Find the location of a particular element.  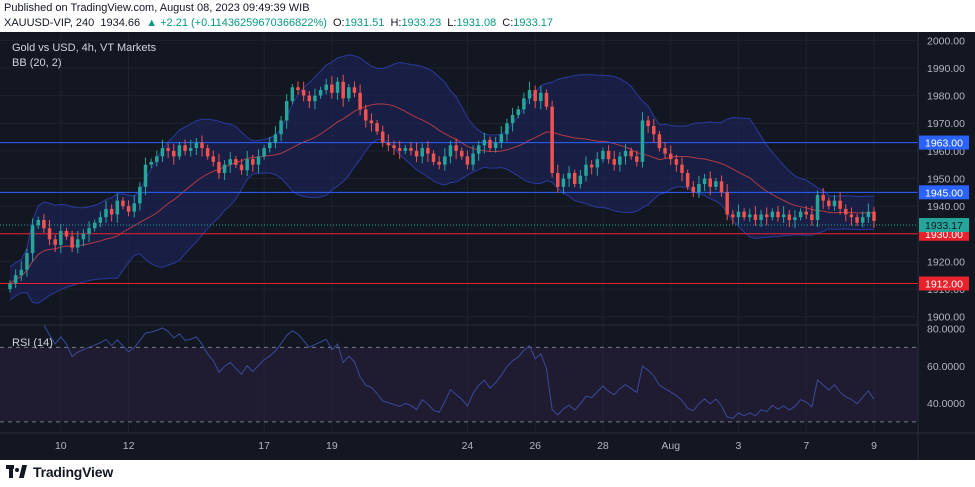

low-label: L: is located at coordinates (452, 23).